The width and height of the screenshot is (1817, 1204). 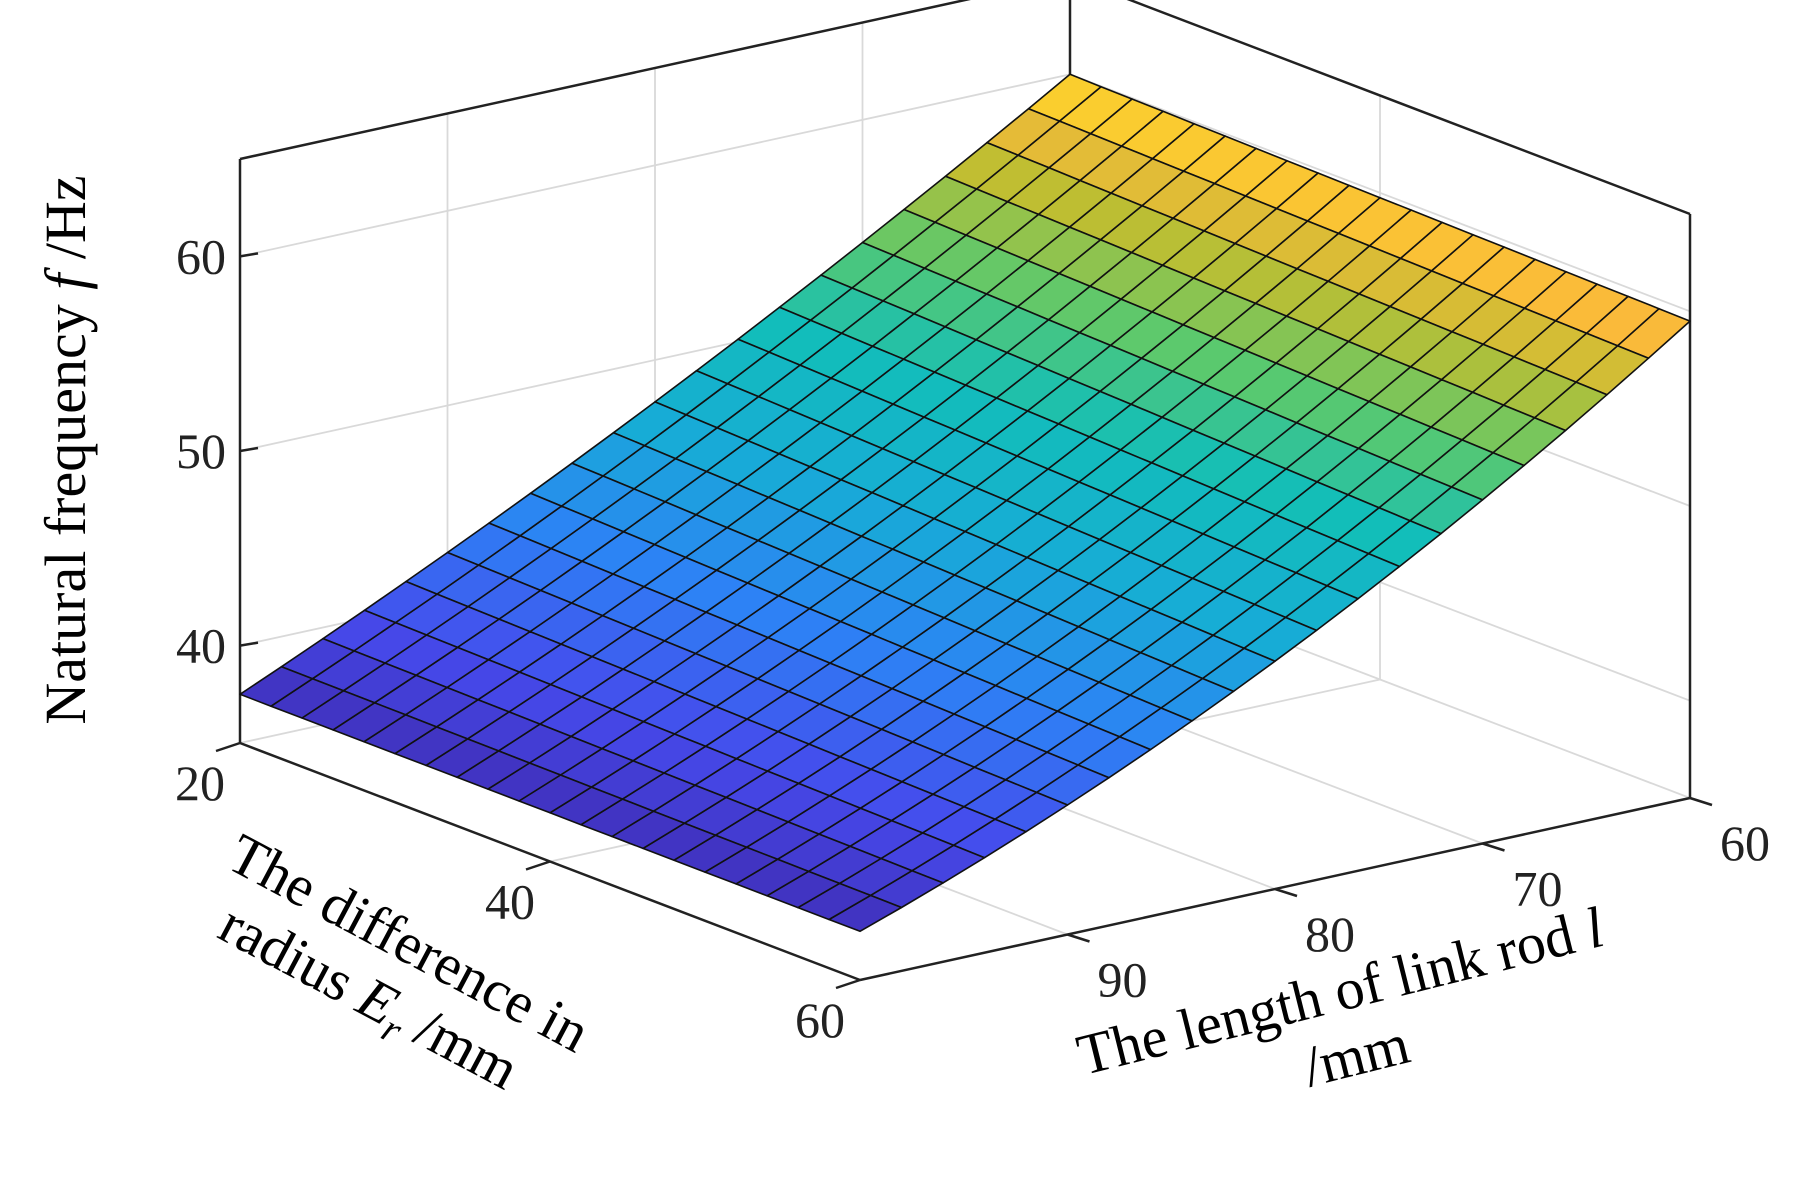 What do you see at coordinates (1745, 843) in the screenshot?
I see `y-tick-label: 60` at bounding box center [1745, 843].